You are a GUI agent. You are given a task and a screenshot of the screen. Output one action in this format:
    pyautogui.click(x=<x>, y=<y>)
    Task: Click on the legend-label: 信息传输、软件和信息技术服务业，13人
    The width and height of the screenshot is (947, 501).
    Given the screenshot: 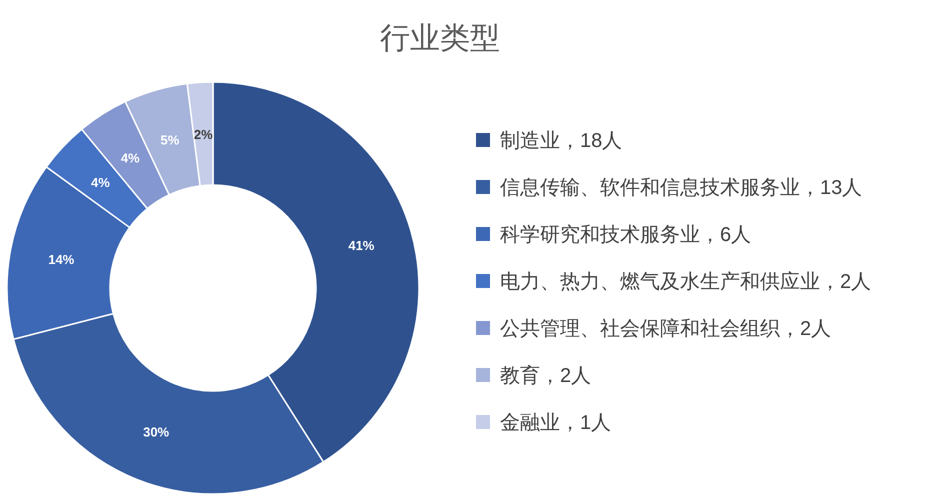 What is the action you would take?
    pyautogui.click(x=681, y=188)
    